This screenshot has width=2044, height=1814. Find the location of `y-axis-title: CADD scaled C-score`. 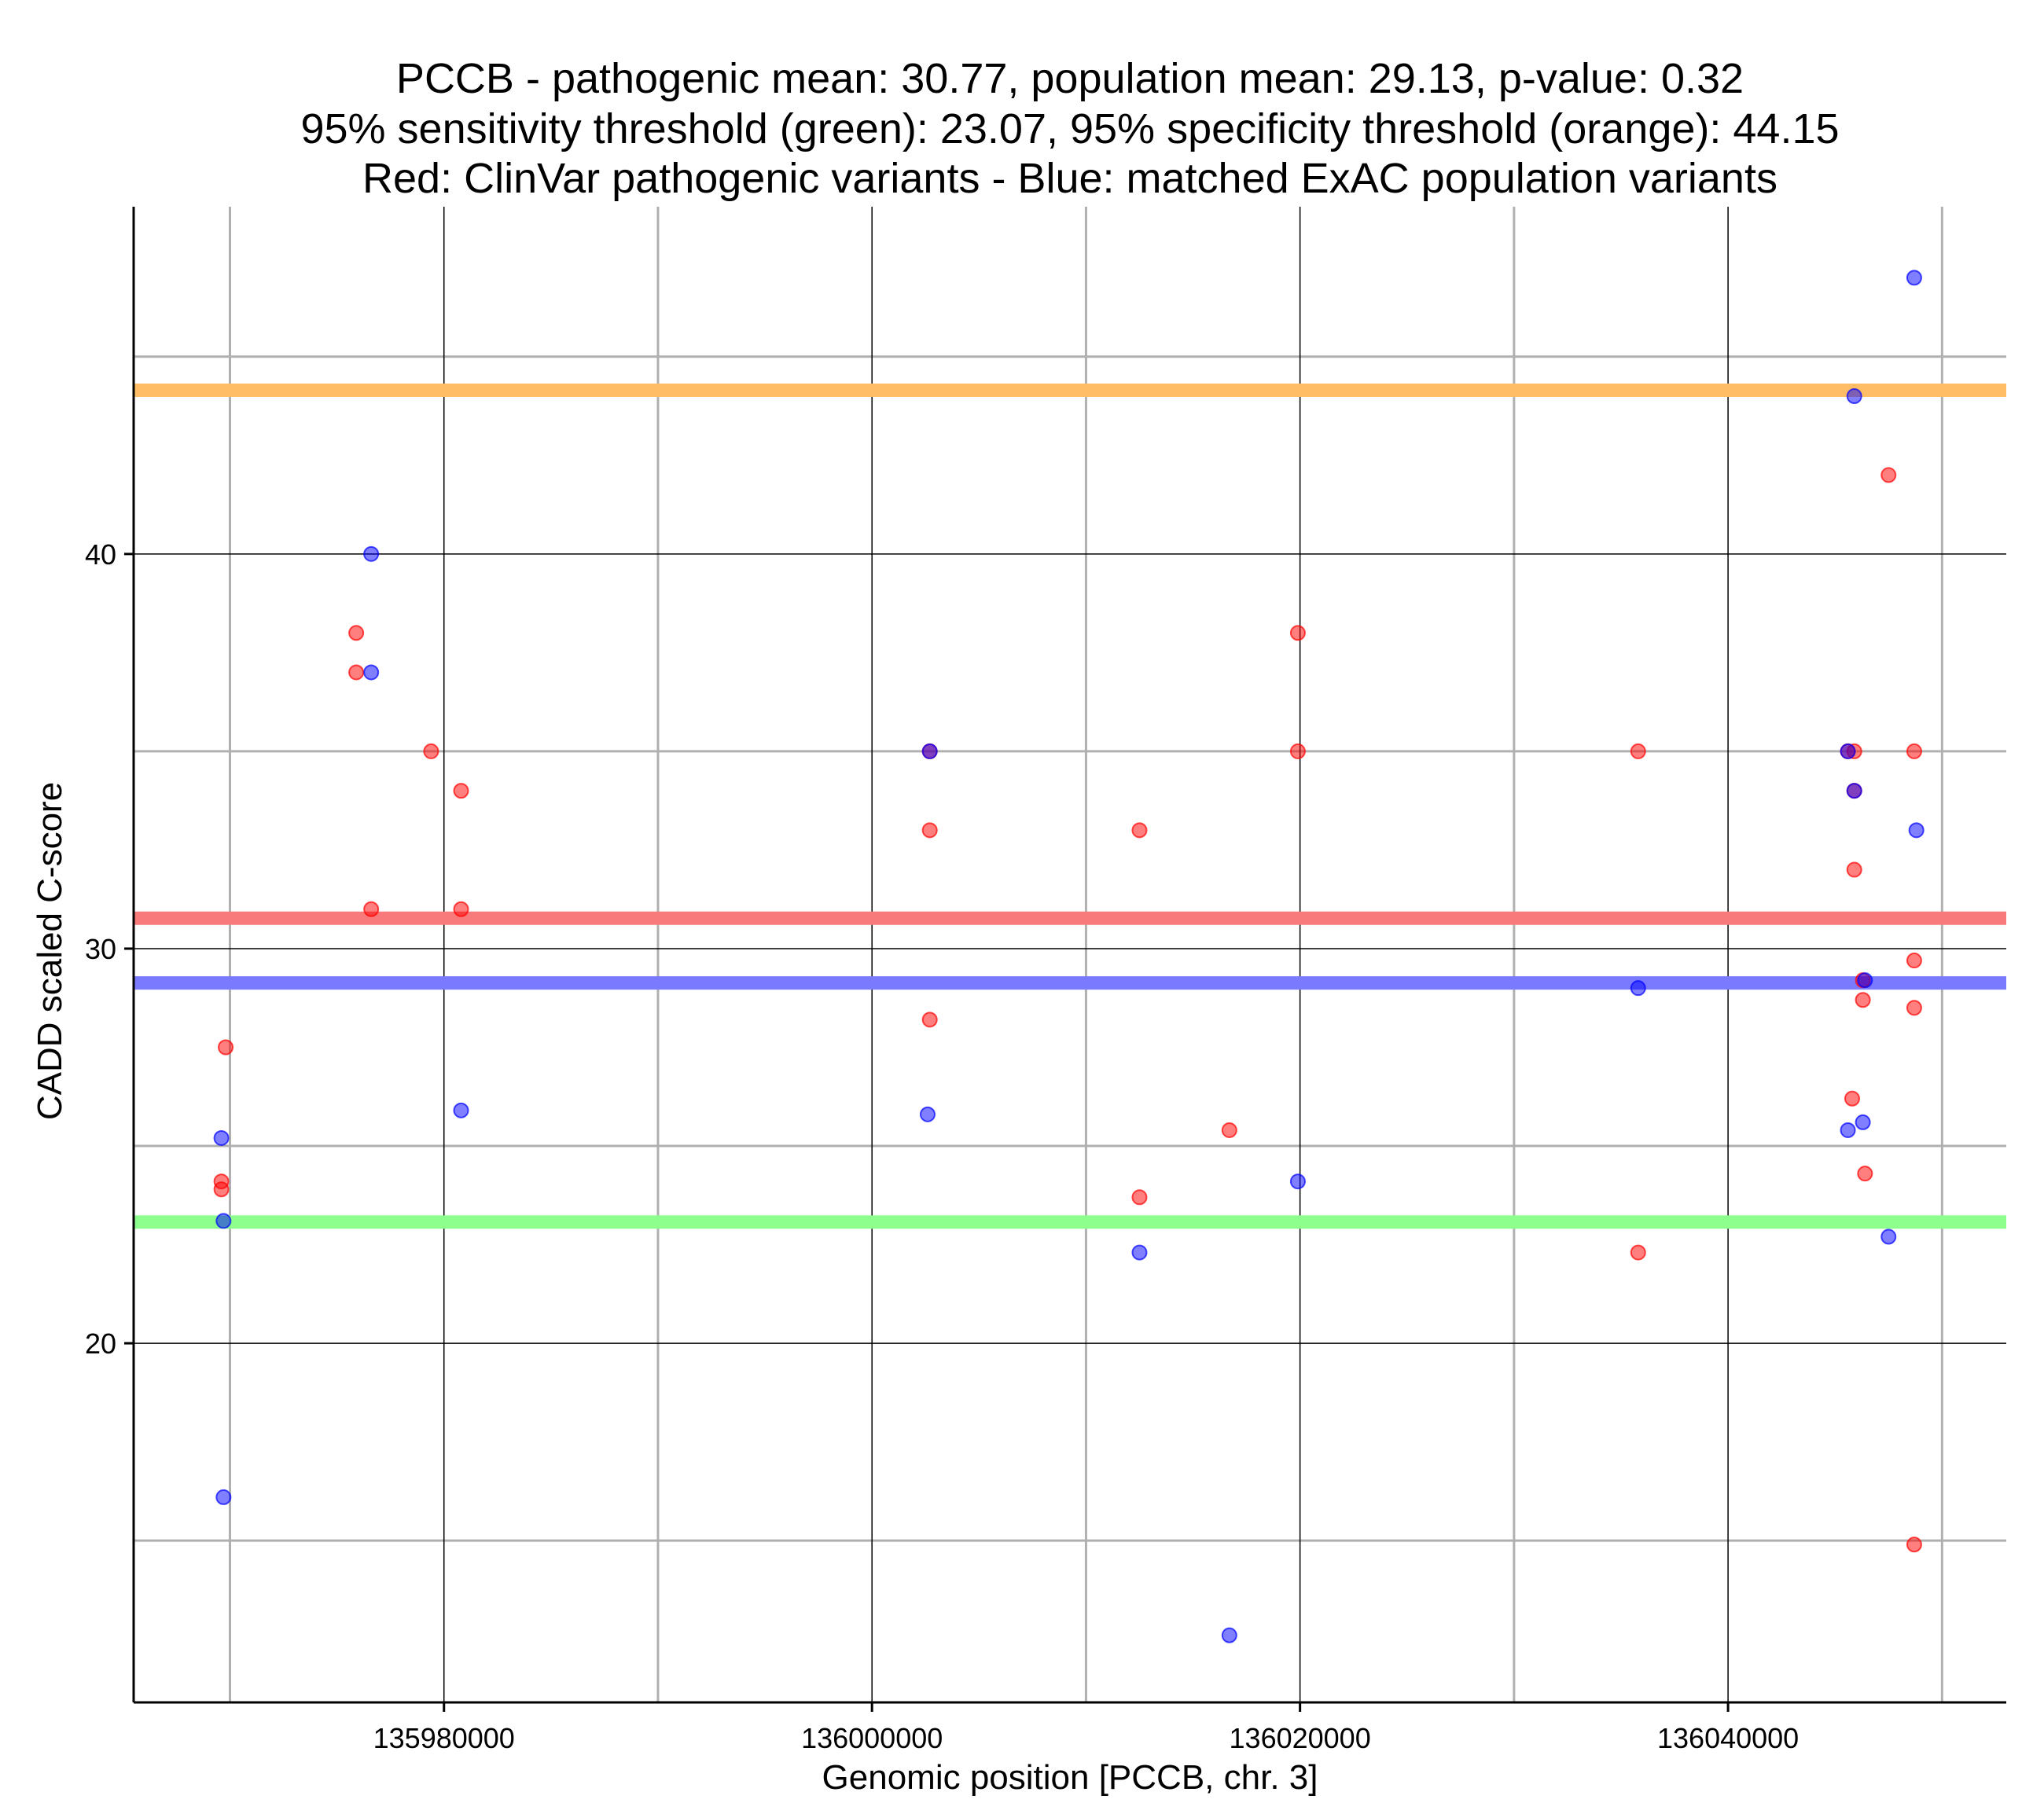

y-axis-title: CADD scaled C-score is located at coordinates (50, 951).